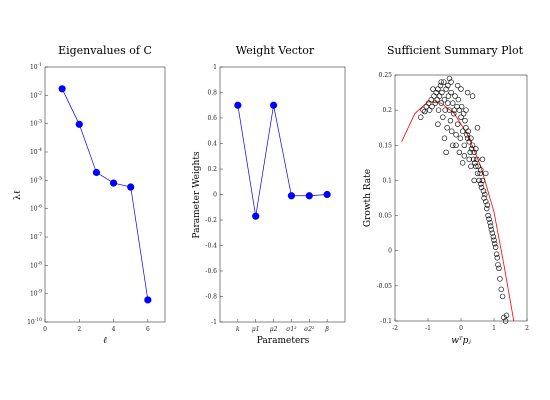 The image size is (550, 400). Describe the element at coordinates (148, 329) in the screenshot. I see `x-tick-label: 6` at that location.